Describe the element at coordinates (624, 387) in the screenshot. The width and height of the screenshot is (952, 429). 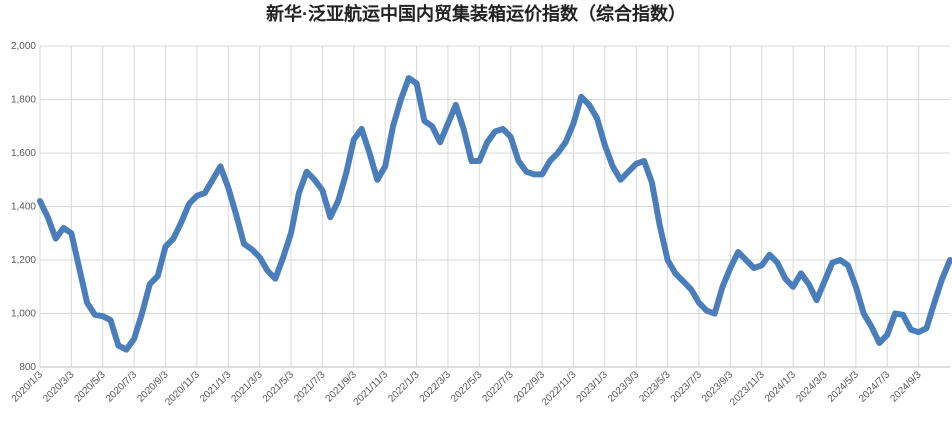
I see `x-tick-label: 2023/3/3` at that location.